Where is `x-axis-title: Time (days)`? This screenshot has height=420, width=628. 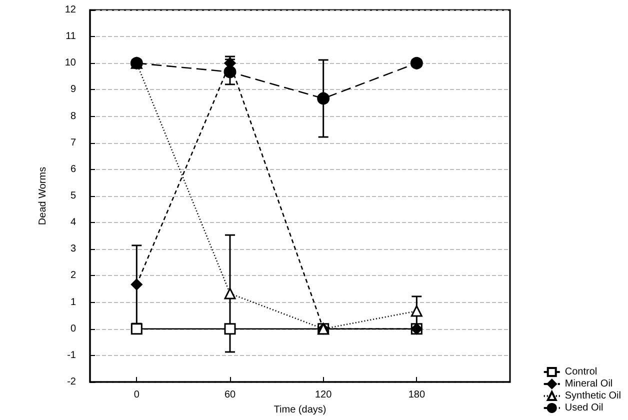 x-axis-title: Time (days) is located at coordinates (300, 410).